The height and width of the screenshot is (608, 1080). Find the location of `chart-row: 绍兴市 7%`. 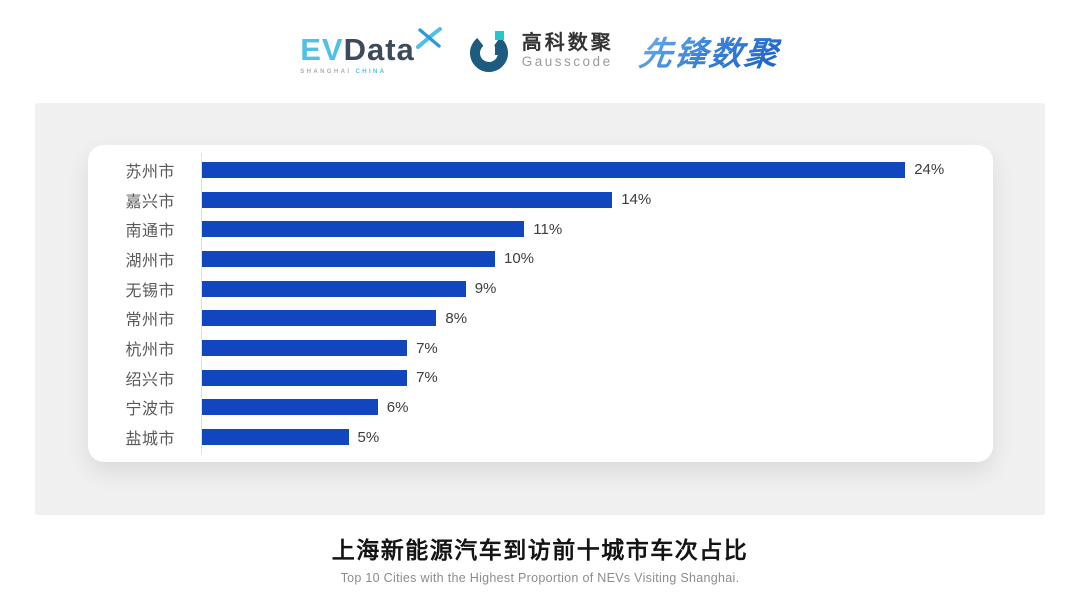

chart-row: 绍兴市 7% is located at coordinates (531, 378).